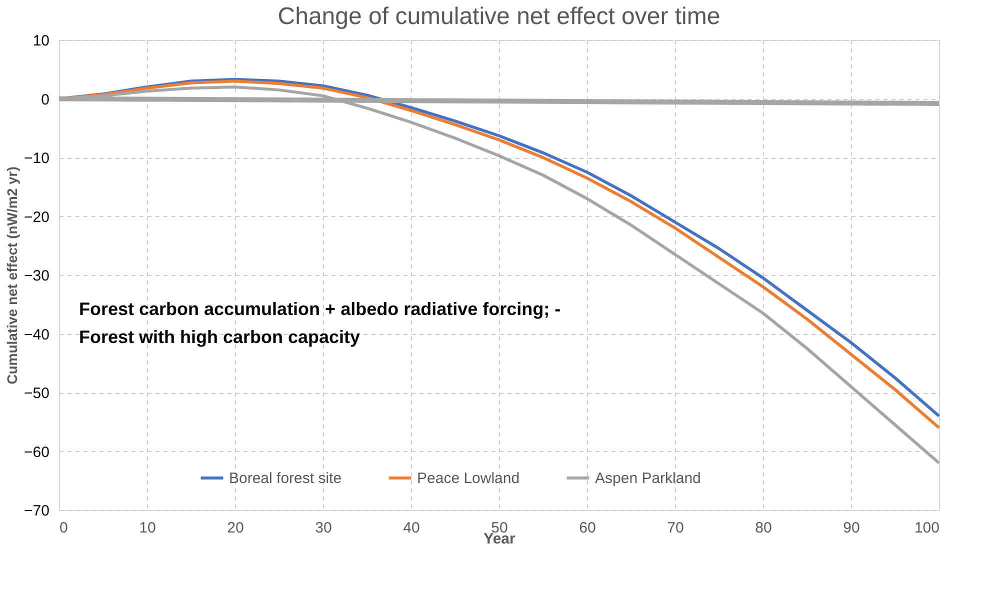 This screenshot has width=986, height=596. Describe the element at coordinates (37, 276) in the screenshot. I see `y-tick-label: −30` at that location.